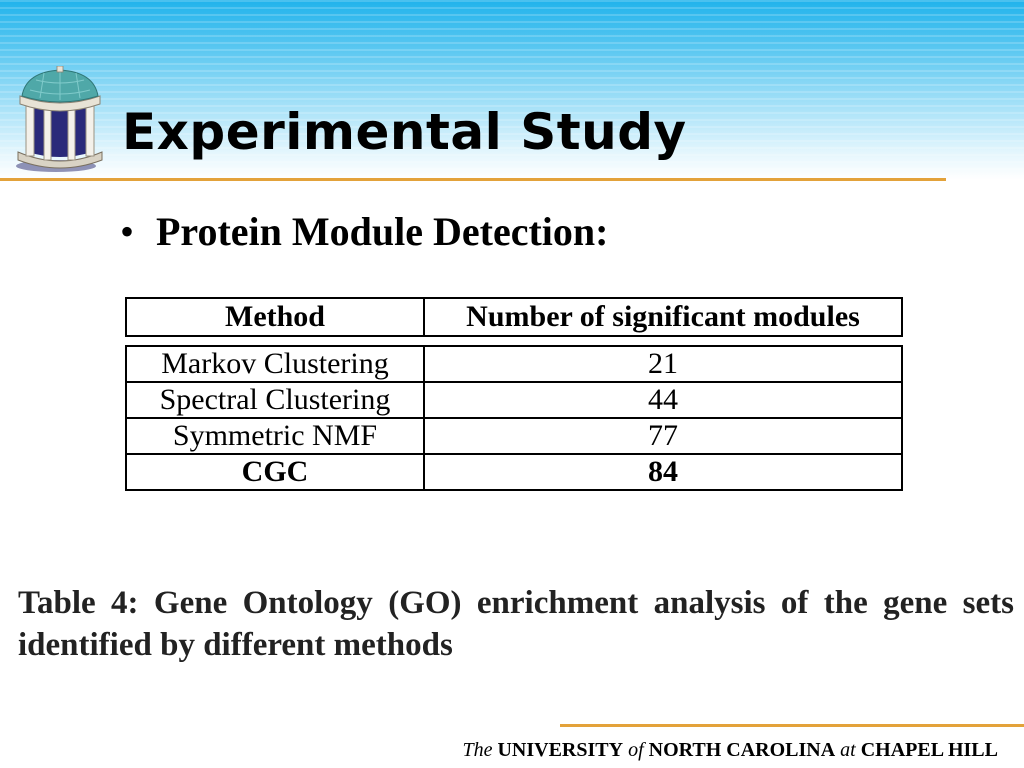 The image size is (1024, 768). I want to click on footer-the: The, so click(477, 750).